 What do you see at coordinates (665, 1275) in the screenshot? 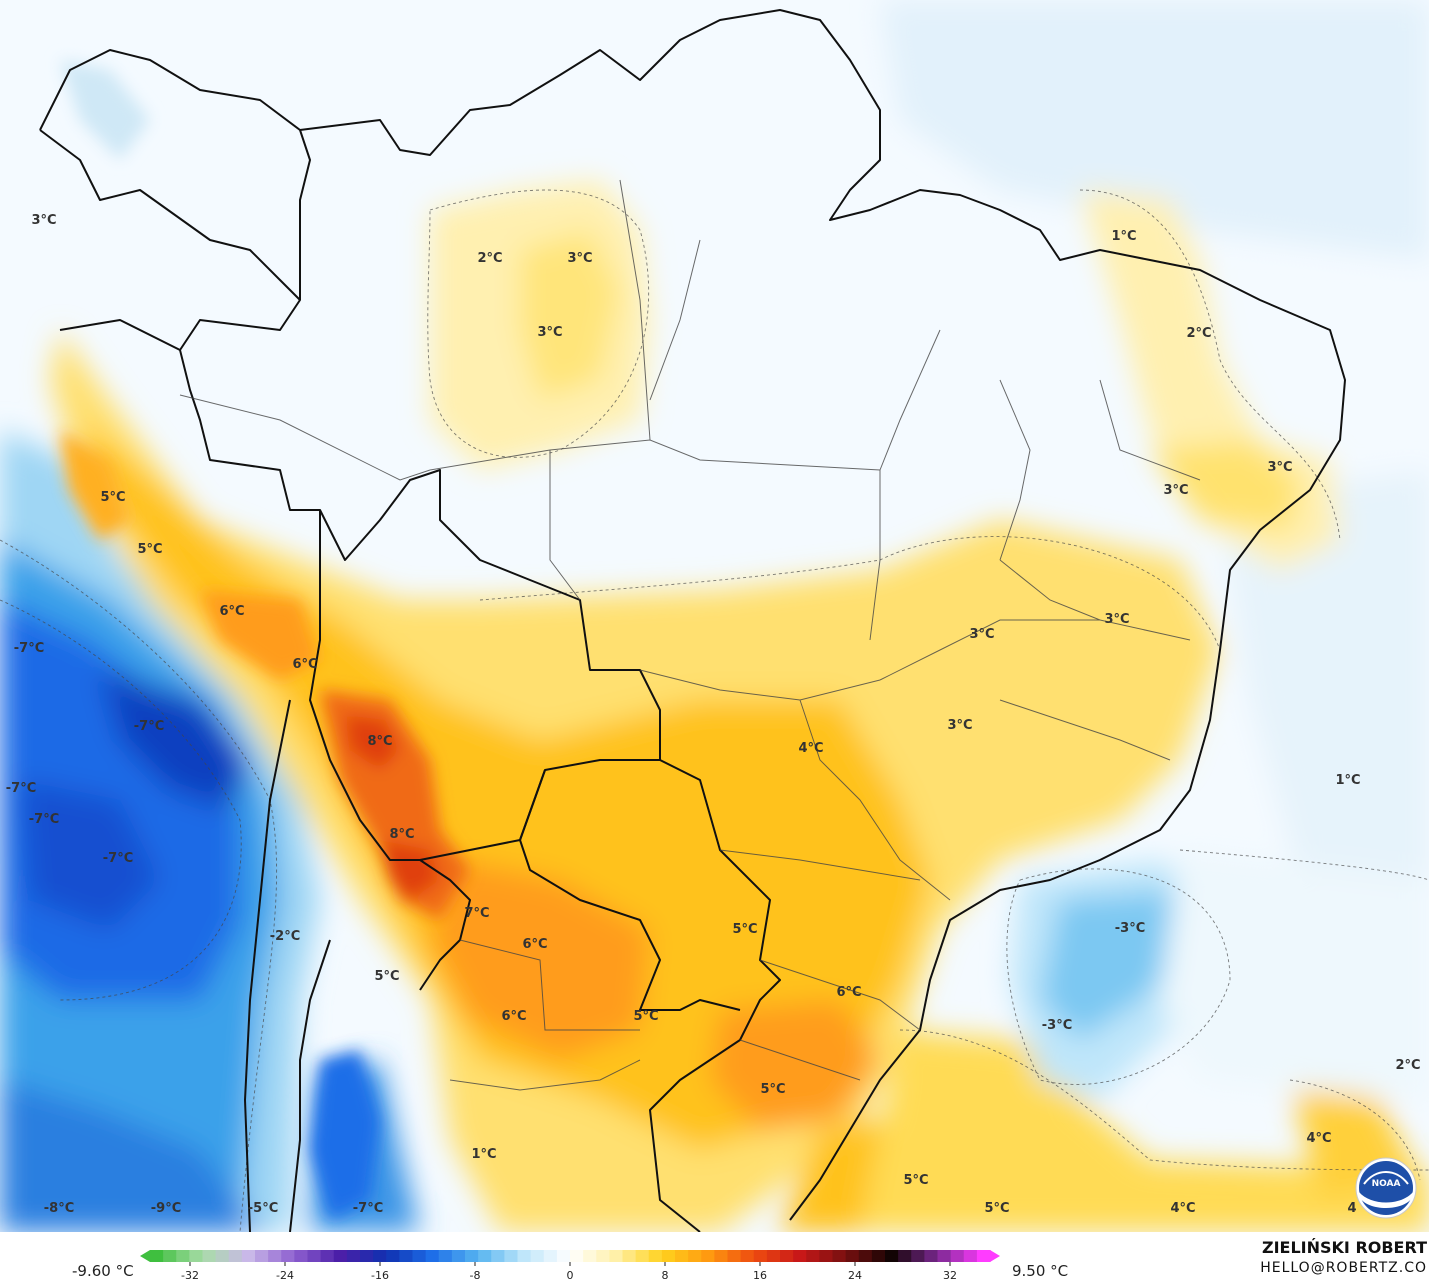
I see `colorbar-tick-label: 8` at bounding box center [665, 1275].